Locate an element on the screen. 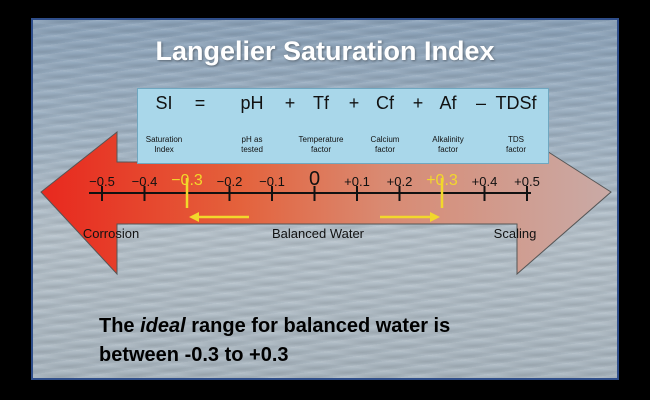 This screenshot has height=400, width=650. note-line-2: between -0.3 to +0.3 is located at coordinates (194, 355).